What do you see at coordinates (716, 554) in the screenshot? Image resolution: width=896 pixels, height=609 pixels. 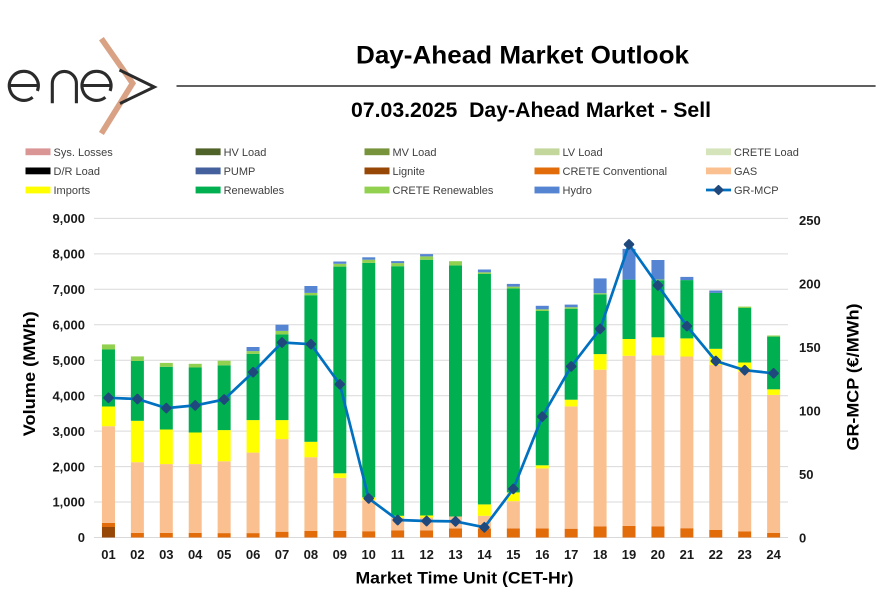 I see `svg-text: 22` at bounding box center [716, 554].